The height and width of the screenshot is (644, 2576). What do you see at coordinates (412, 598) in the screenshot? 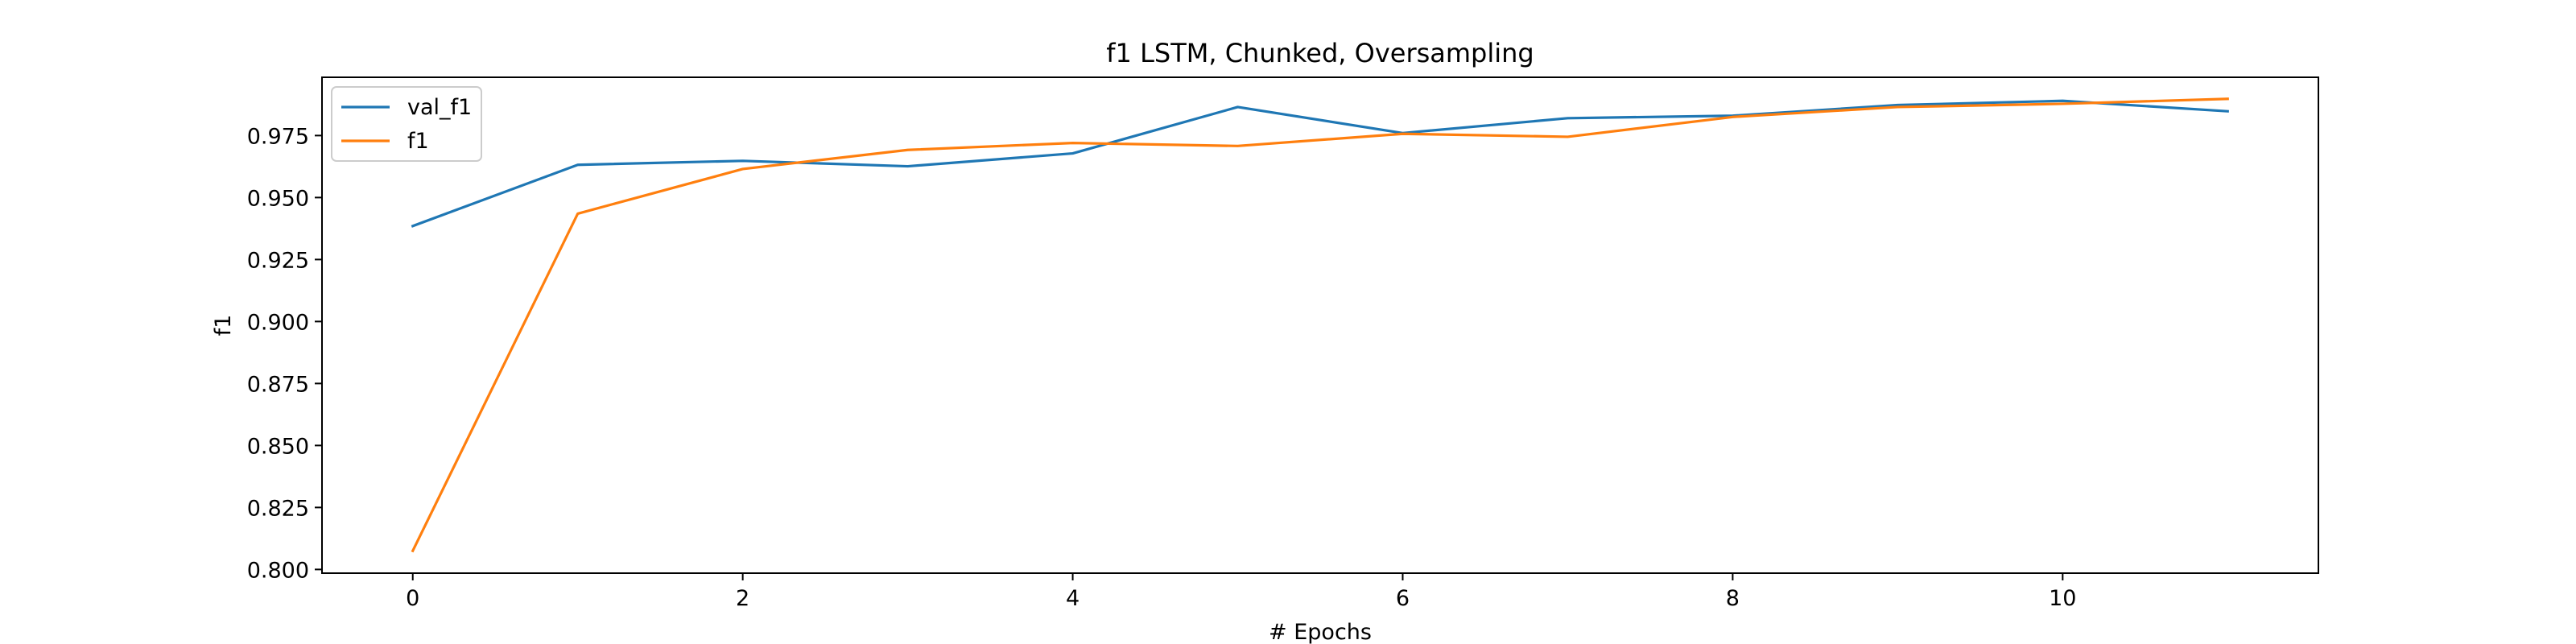
I see `x-tick-label: 0` at bounding box center [412, 598].